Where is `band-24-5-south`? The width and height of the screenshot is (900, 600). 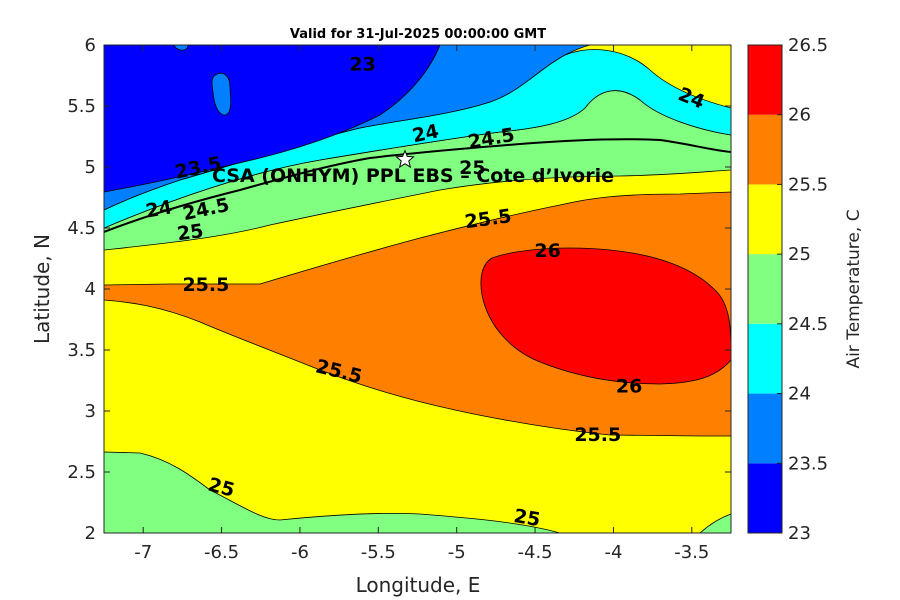 band-24-5-south is located at coordinates (332, 492).